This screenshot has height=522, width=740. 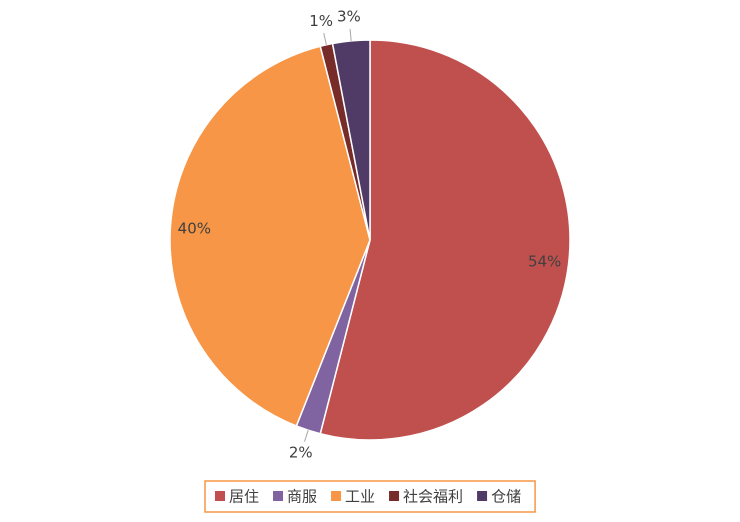 I want to click on legend-label: 社会福利, so click(x=433, y=497).